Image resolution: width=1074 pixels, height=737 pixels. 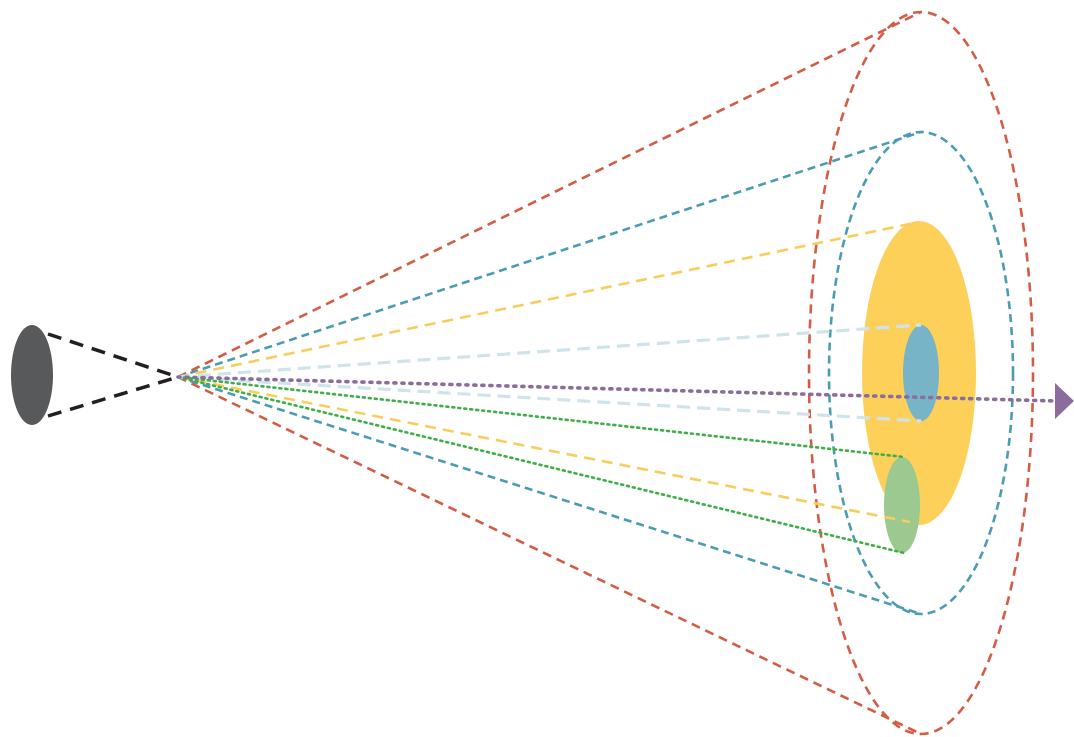 I want to click on light-blue-cone-ray-bottom, so click(x=549, y=399).